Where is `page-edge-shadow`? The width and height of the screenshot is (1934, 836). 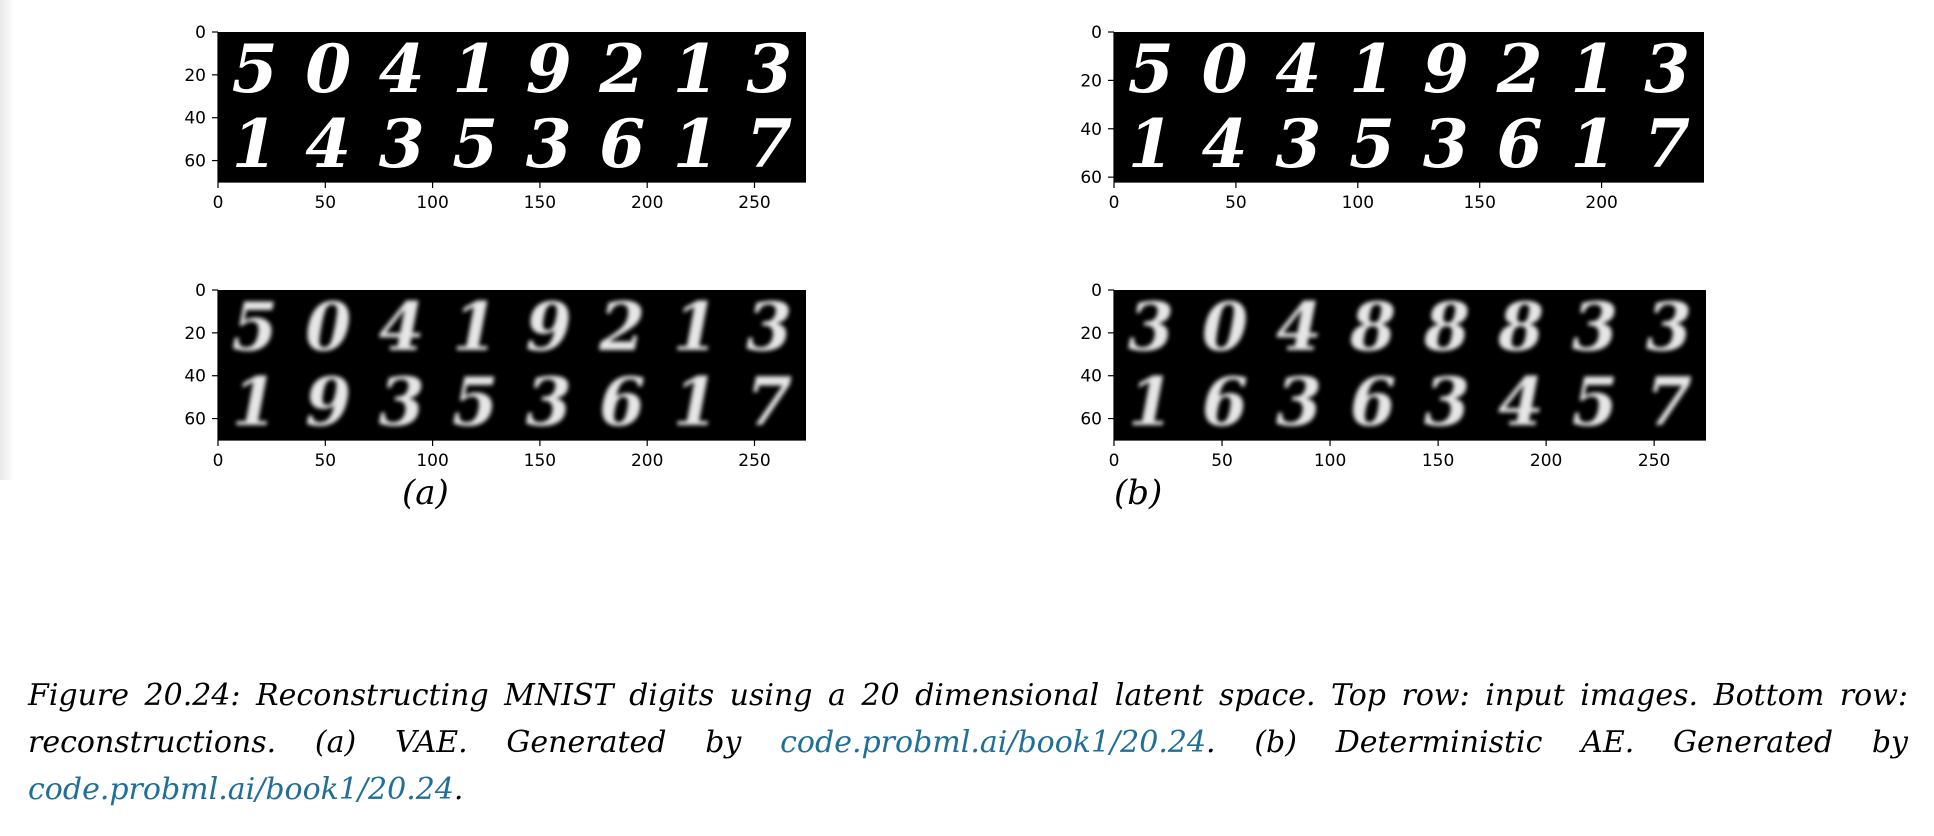 page-edge-shadow is located at coordinates (7, 240).